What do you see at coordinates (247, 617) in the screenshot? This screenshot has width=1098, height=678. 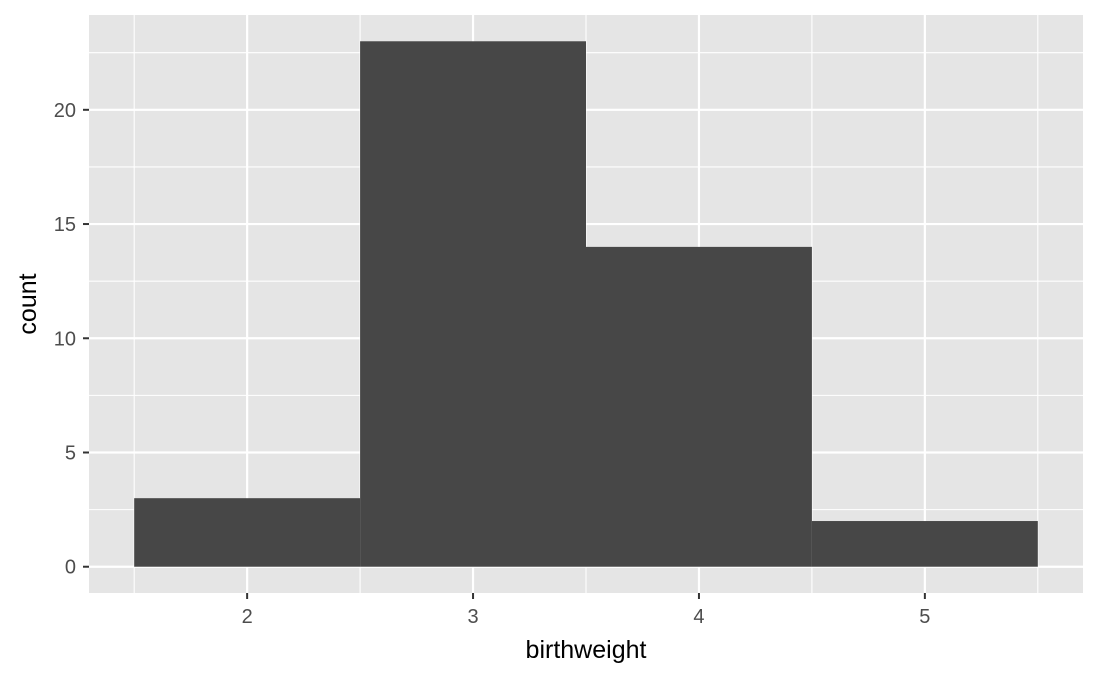 I see `x-tick-label: 2` at bounding box center [247, 617].